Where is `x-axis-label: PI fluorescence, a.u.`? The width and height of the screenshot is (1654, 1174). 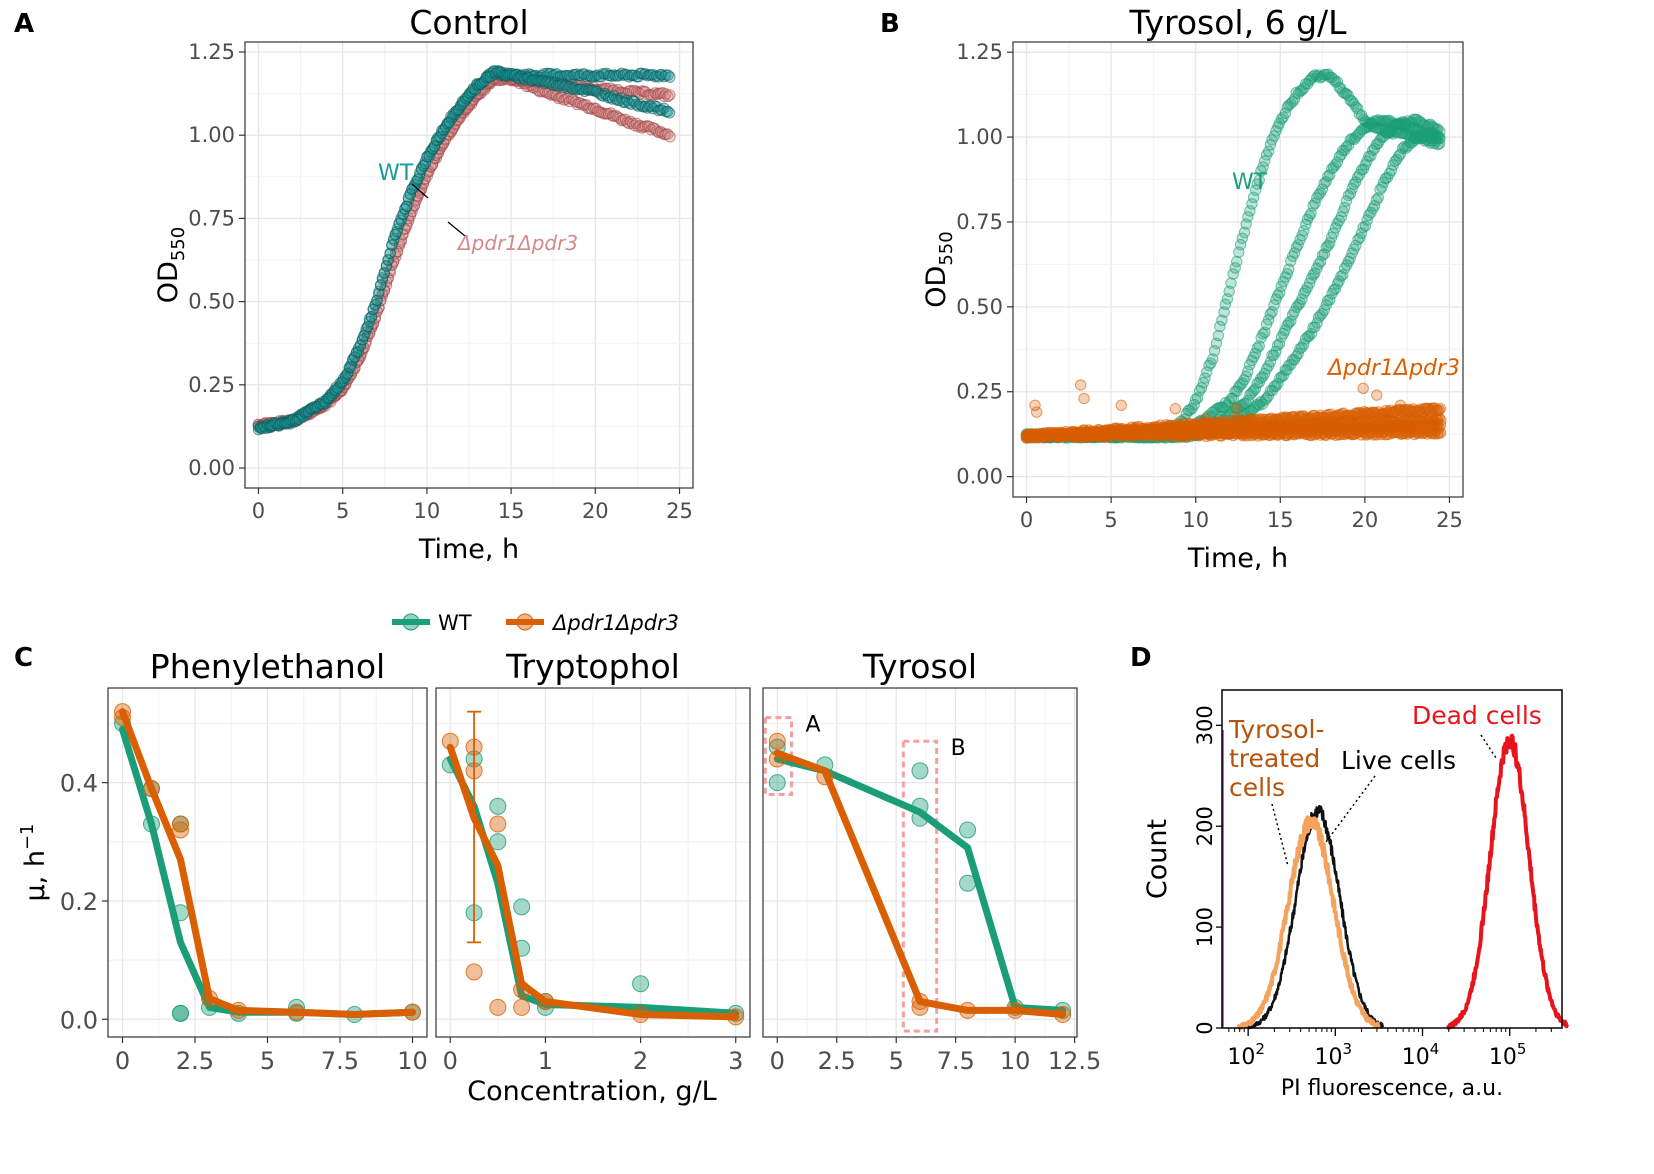 x-axis-label: PI fluorescence, a.u. is located at coordinates (1392, 1088).